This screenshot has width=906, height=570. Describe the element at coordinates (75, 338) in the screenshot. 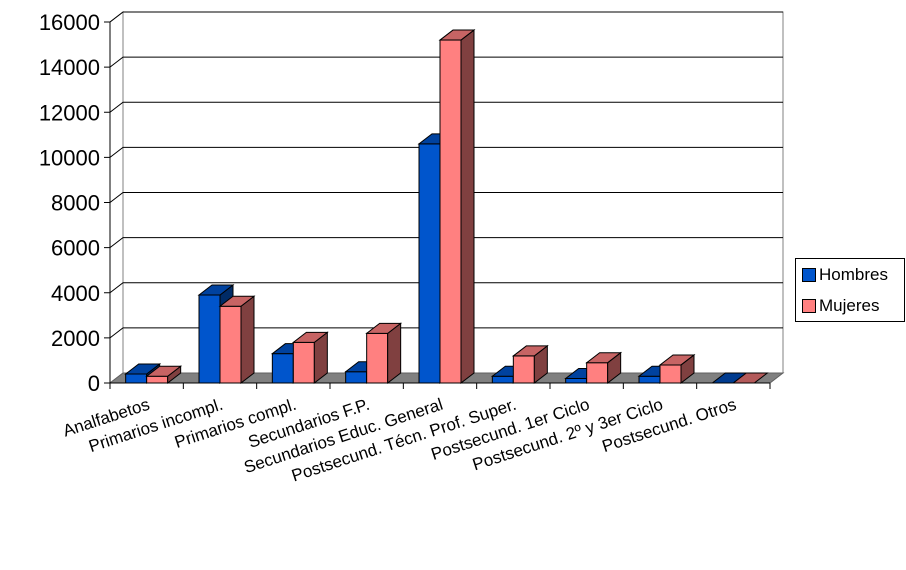

I see `y-tick-label: 2000` at that location.